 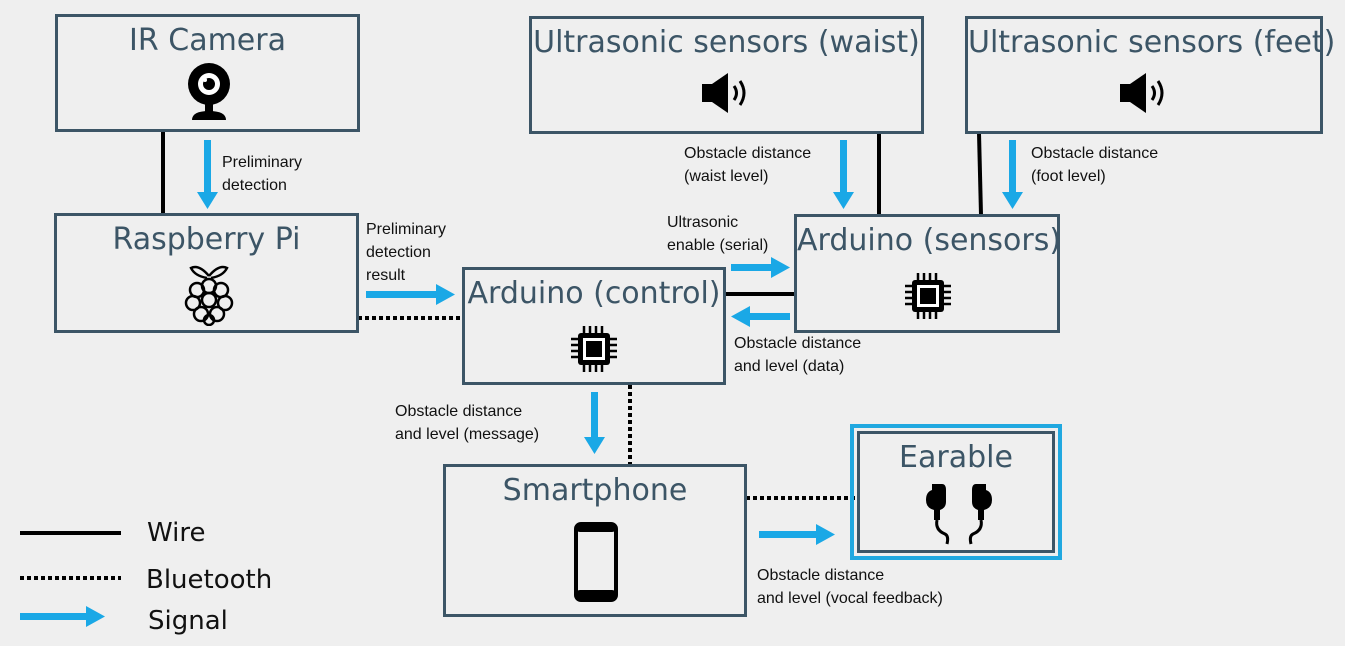 I want to click on label-line: result, so click(x=386, y=275).